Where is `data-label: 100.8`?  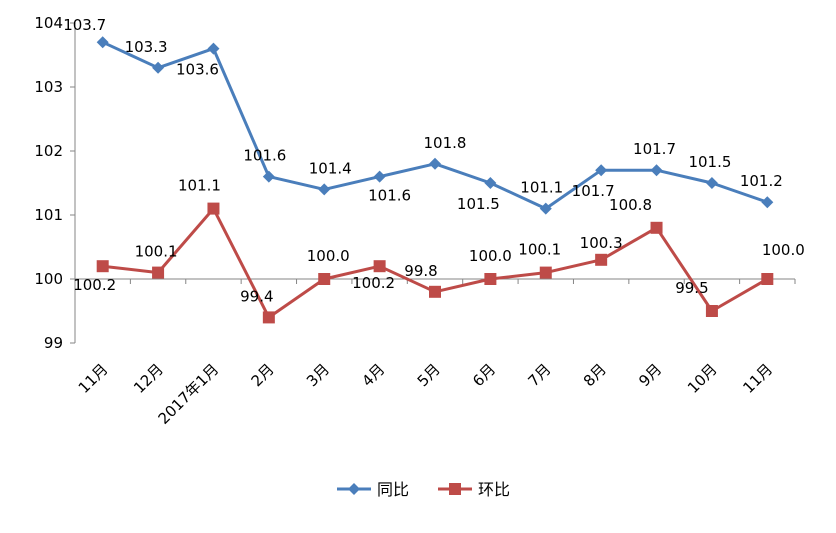 data-label: 100.8 is located at coordinates (630, 205).